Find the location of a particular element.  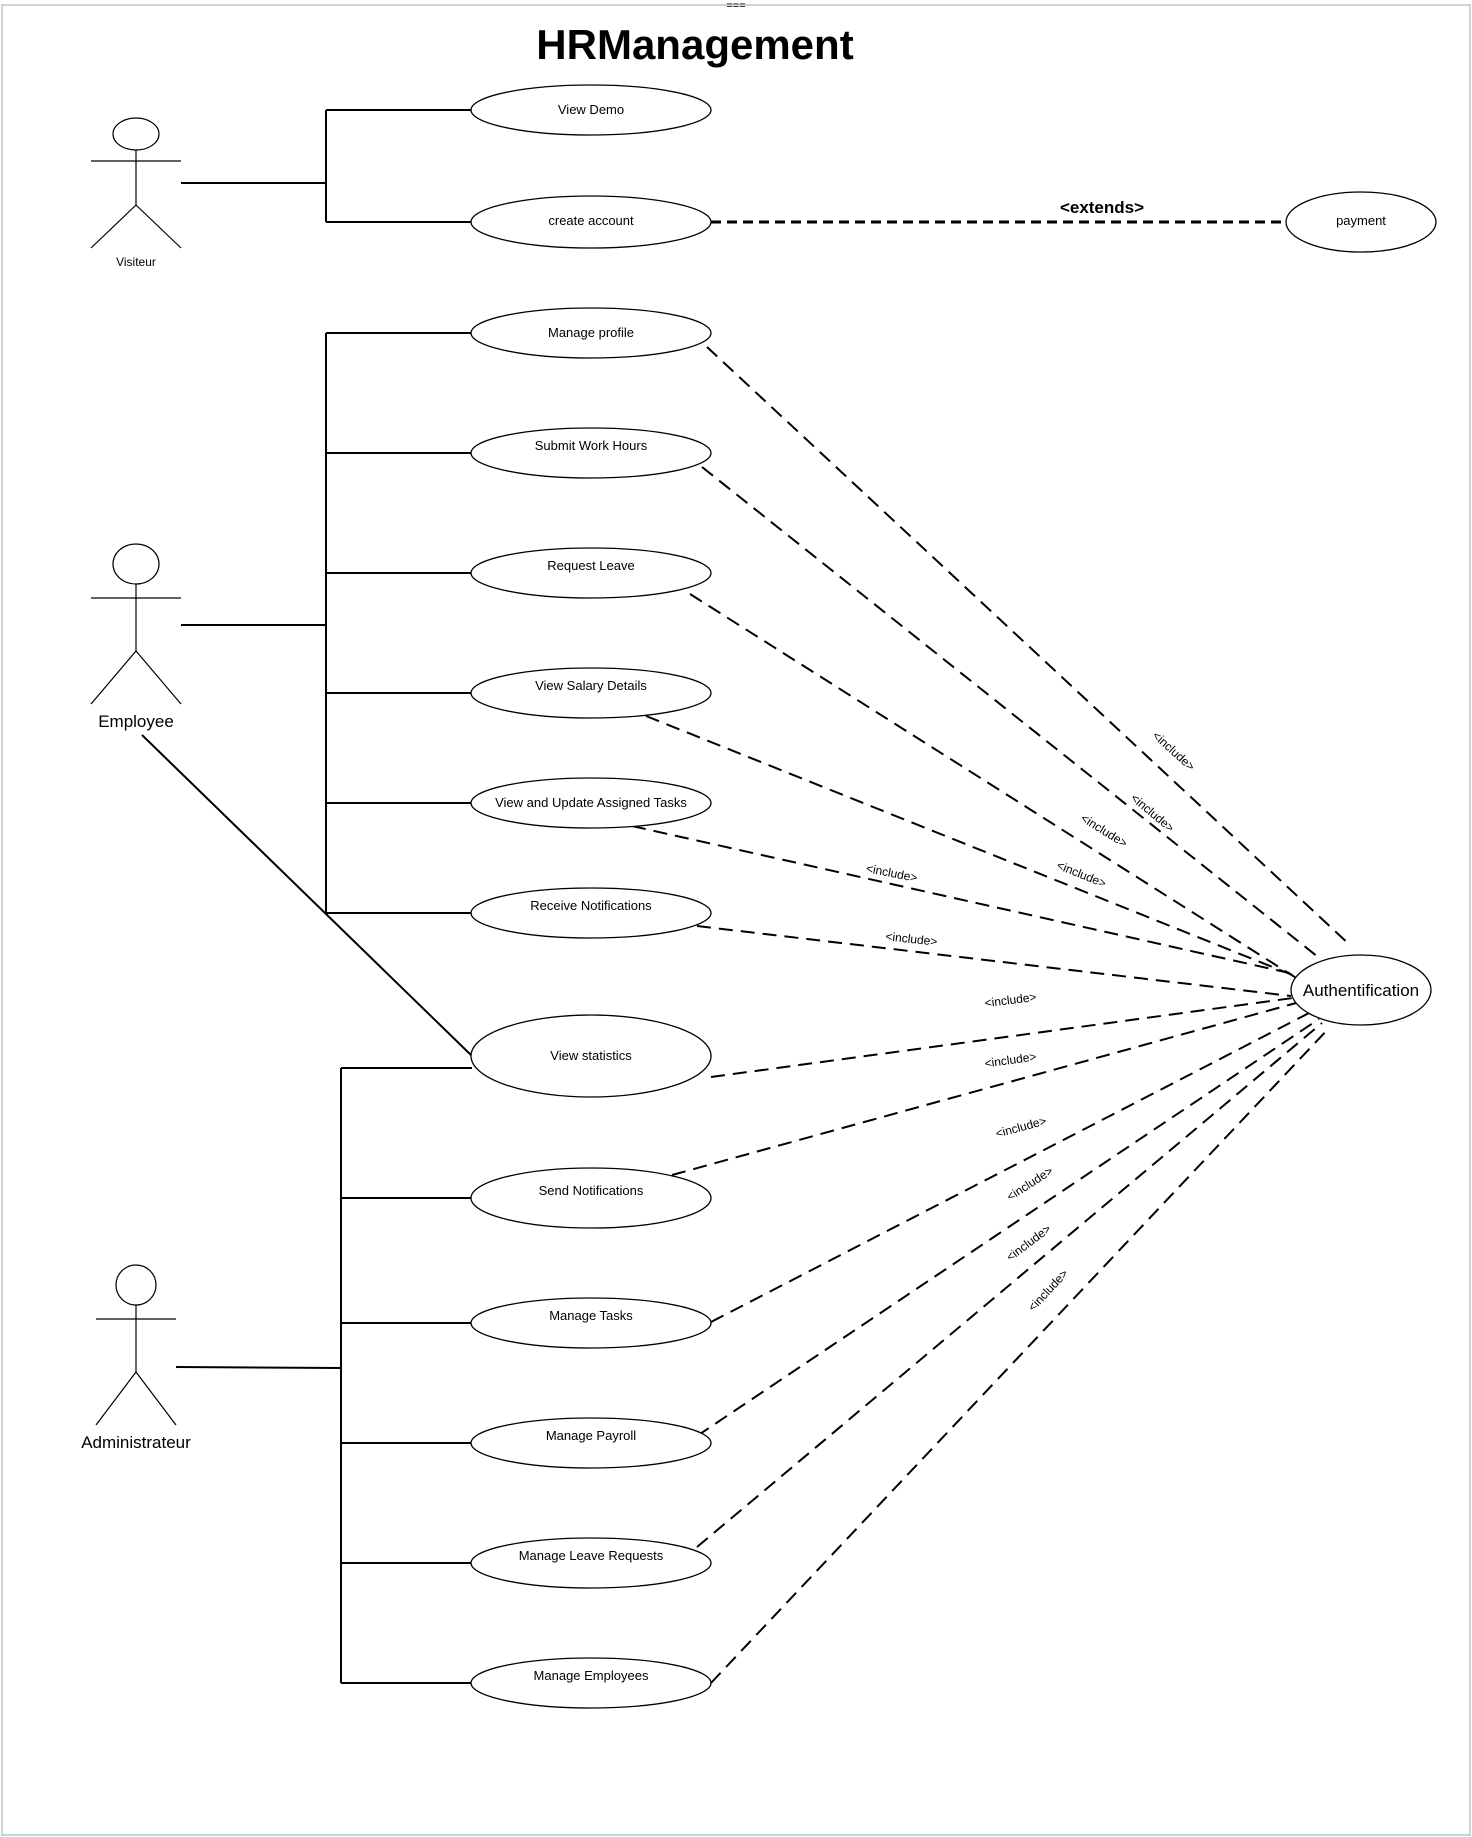

use-case-manage-employees: Manage Employees is located at coordinates (591, 1683).